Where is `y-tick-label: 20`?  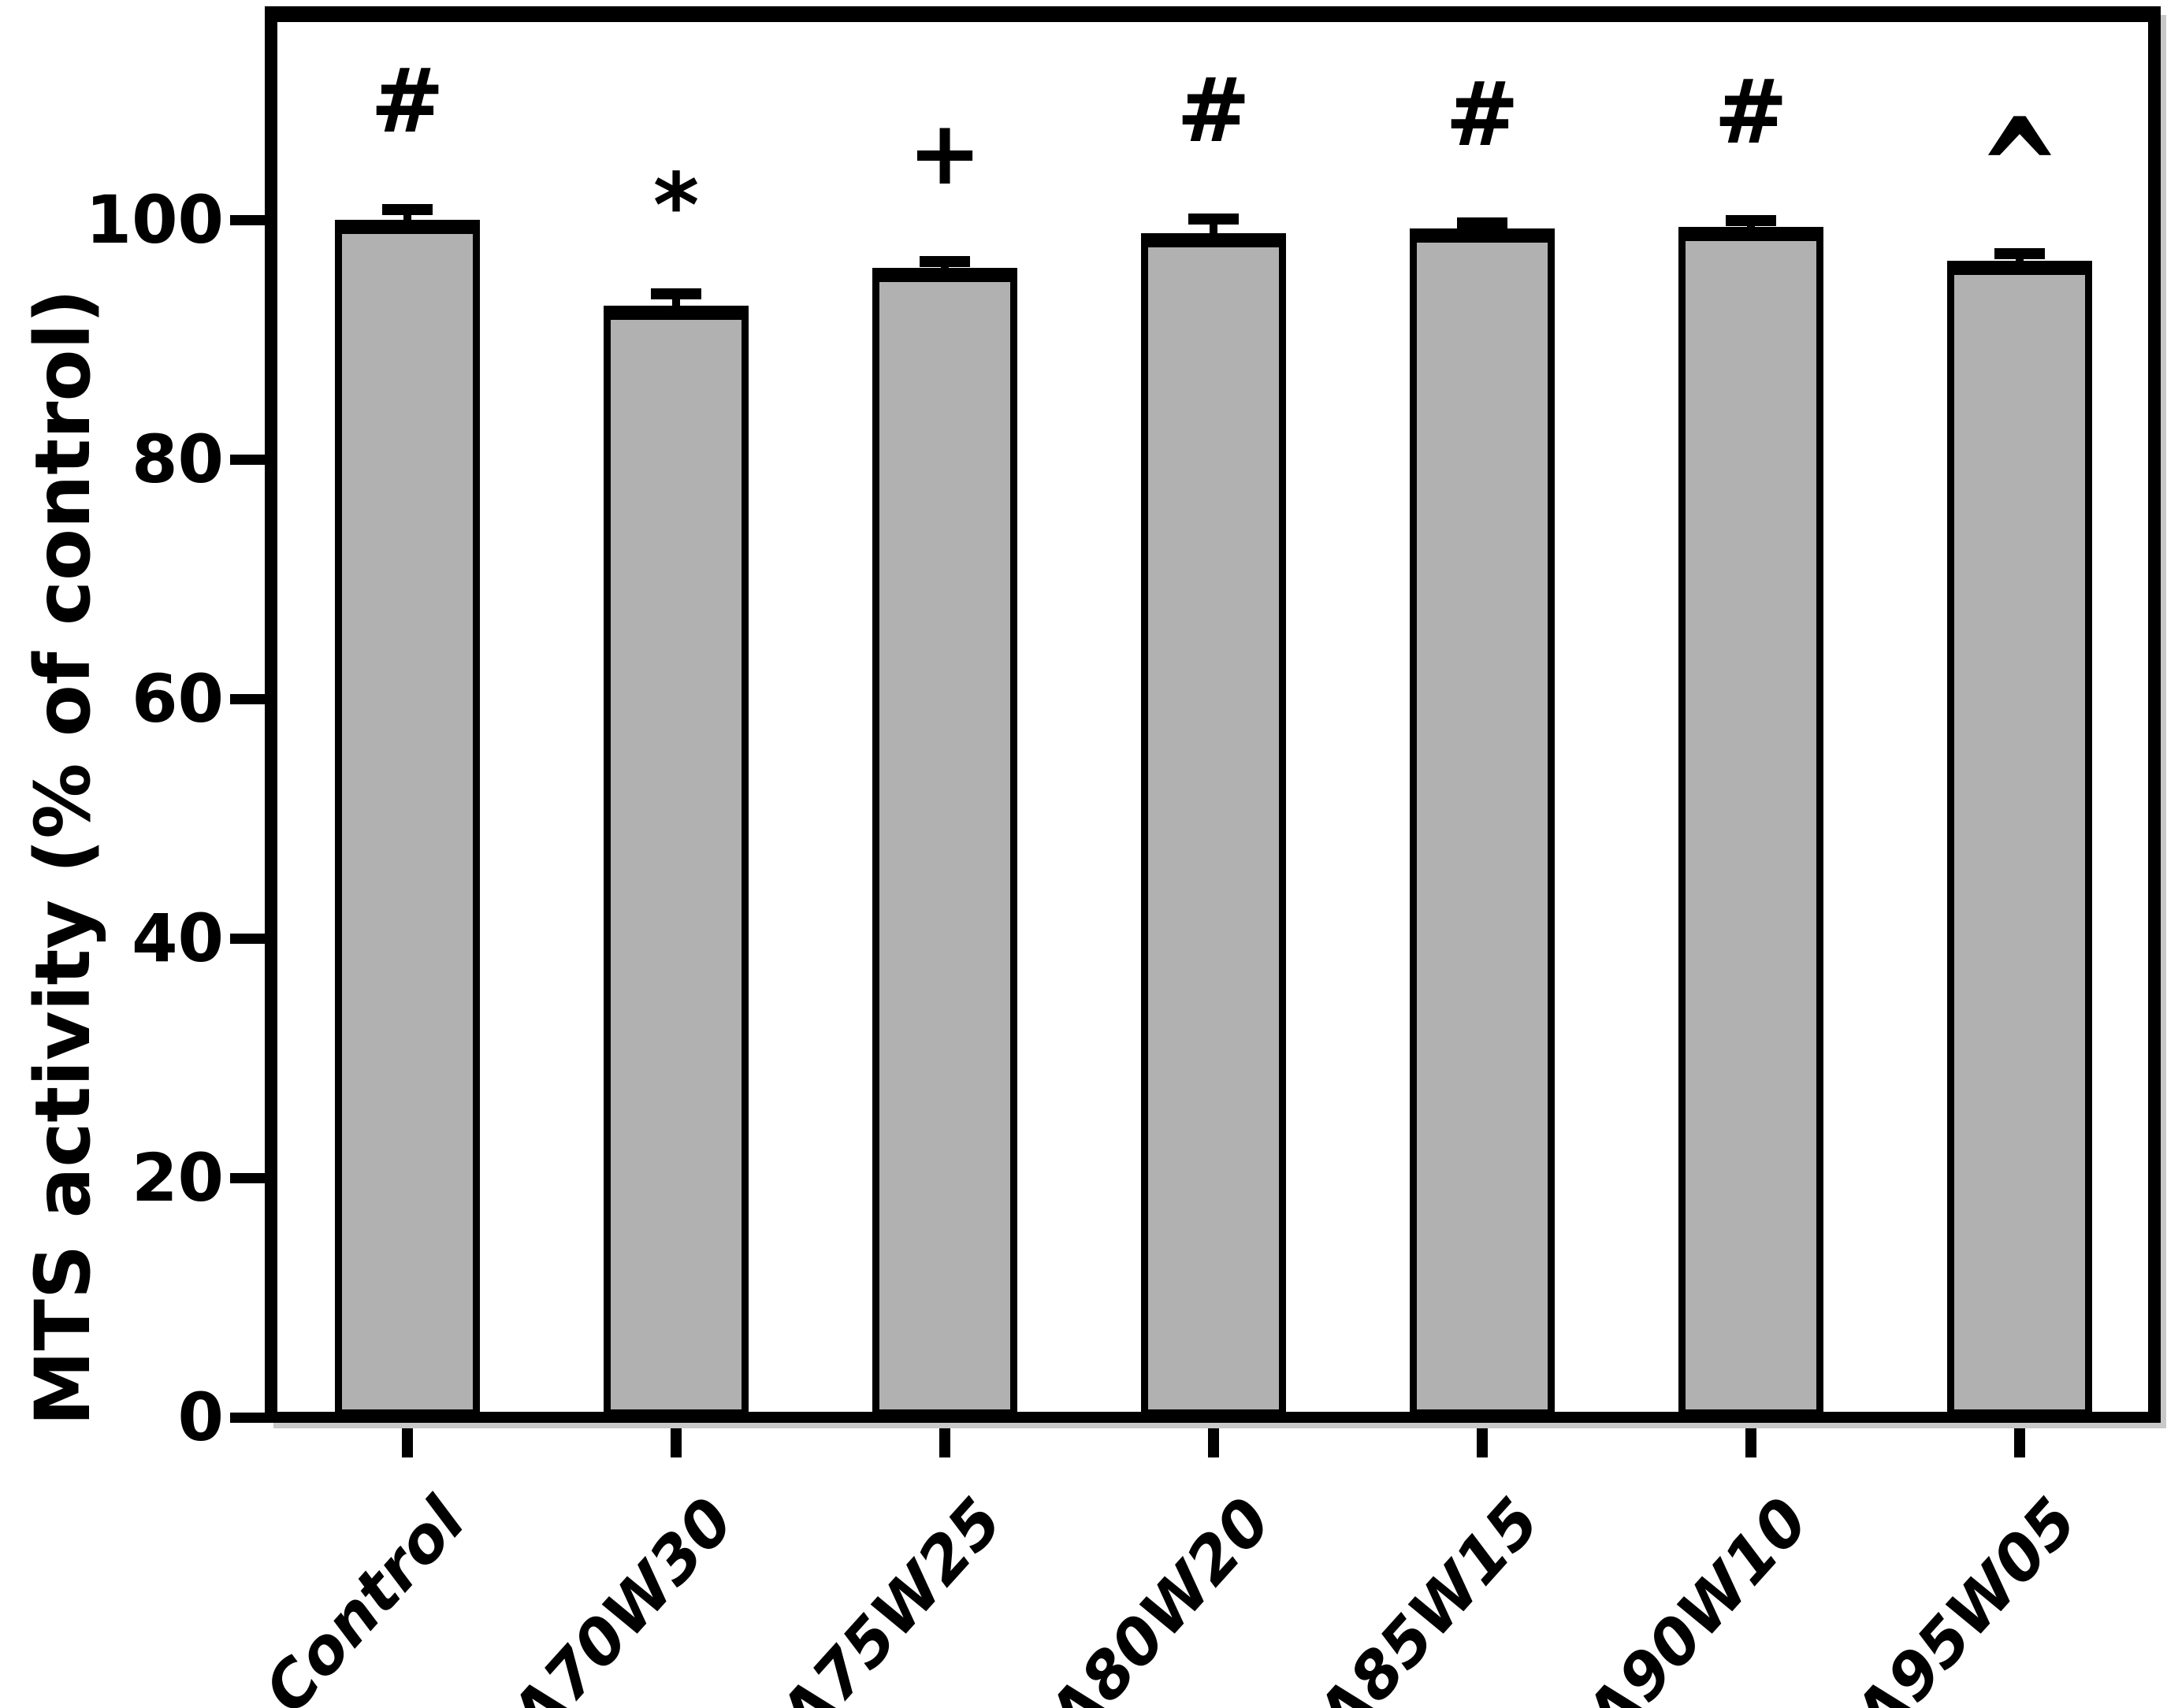 y-tick-label: 20 is located at coordinates (178, 1177).